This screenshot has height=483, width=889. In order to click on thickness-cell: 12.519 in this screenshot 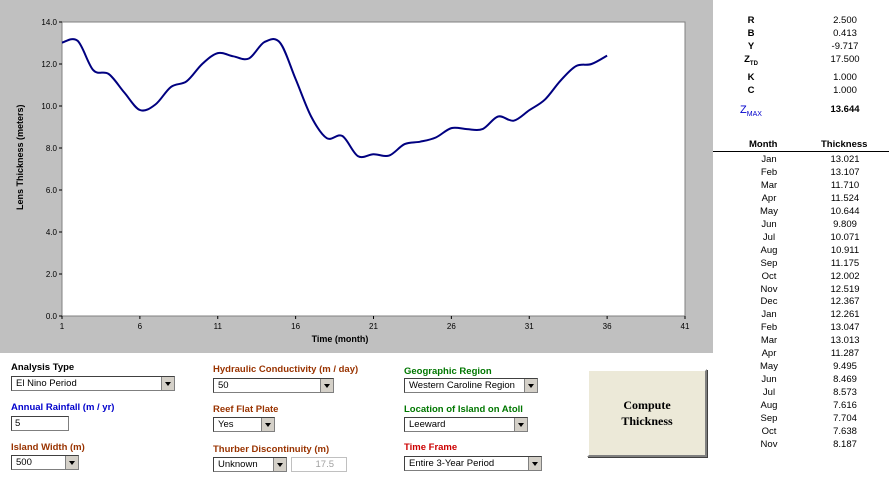, I will do `click(845, 289)`.